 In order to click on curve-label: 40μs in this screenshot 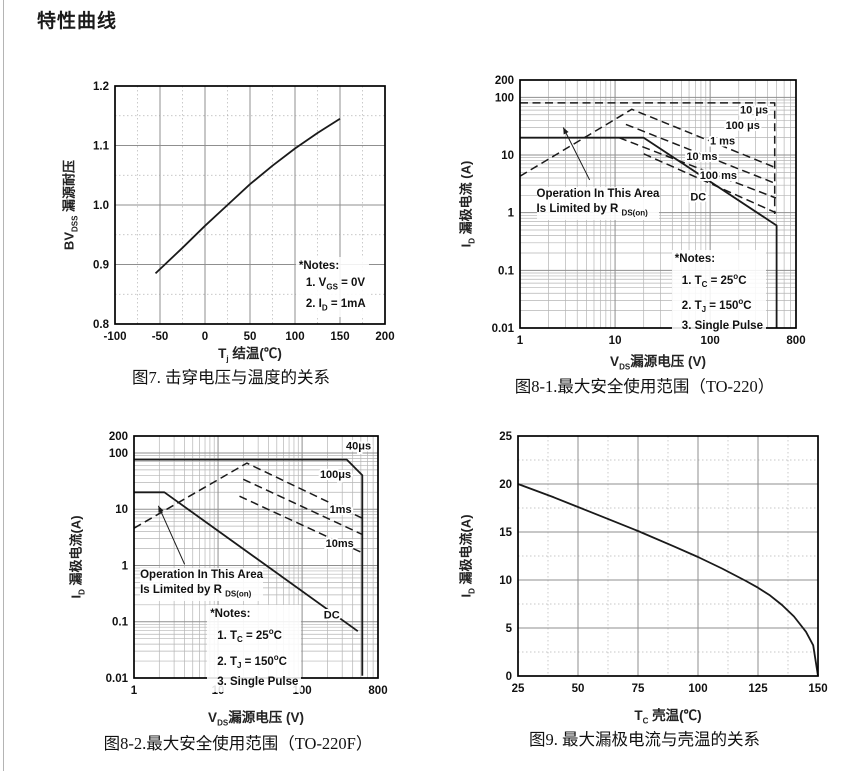, I will do `click(358, 447)`.